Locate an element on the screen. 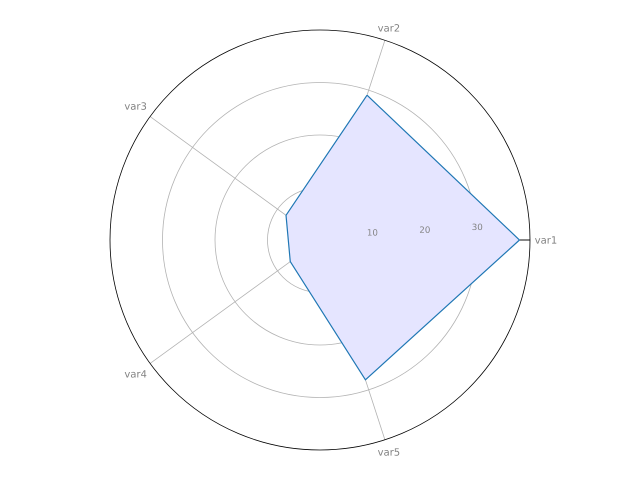  y-tick-label: 30 is located at coordinates (477, 227).